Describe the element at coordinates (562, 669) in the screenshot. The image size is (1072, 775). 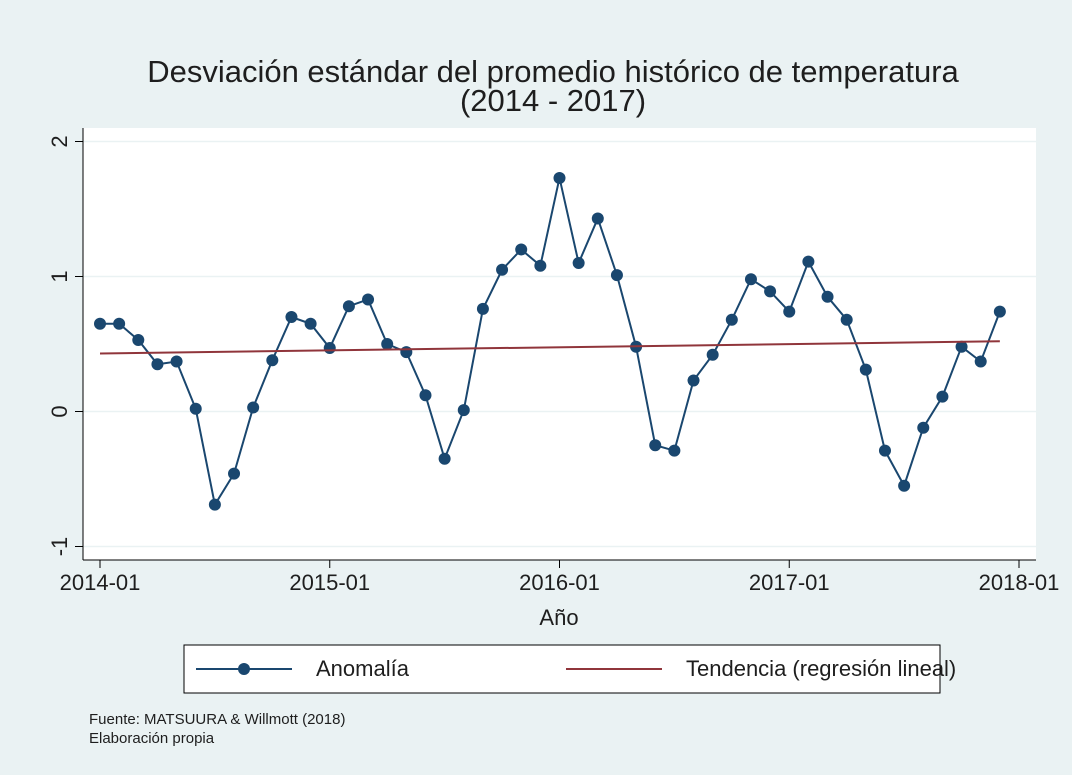
I see `legend` at that location.